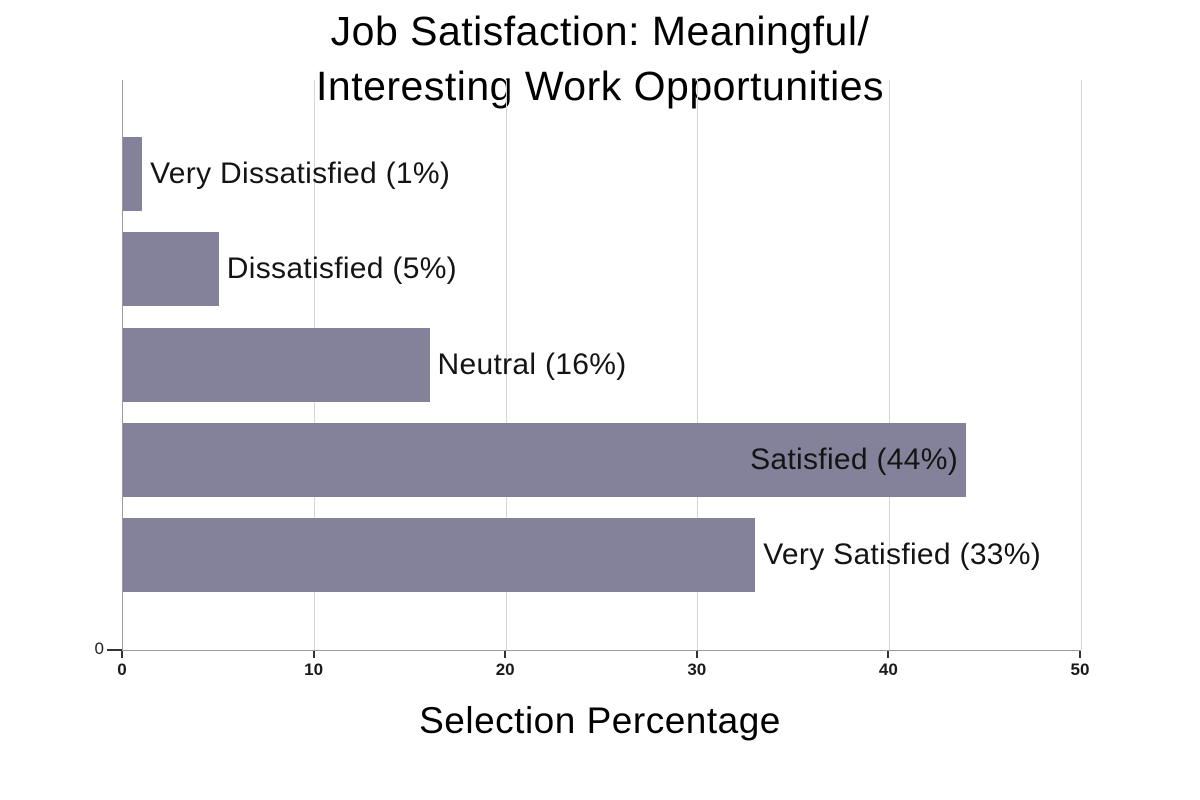 The image size is (1200, 800). What do you see at coordinates (341, 269) in the screenshot?
I see `bar-label: Dissatisfied (5%)` at bounding box center [341, 269].